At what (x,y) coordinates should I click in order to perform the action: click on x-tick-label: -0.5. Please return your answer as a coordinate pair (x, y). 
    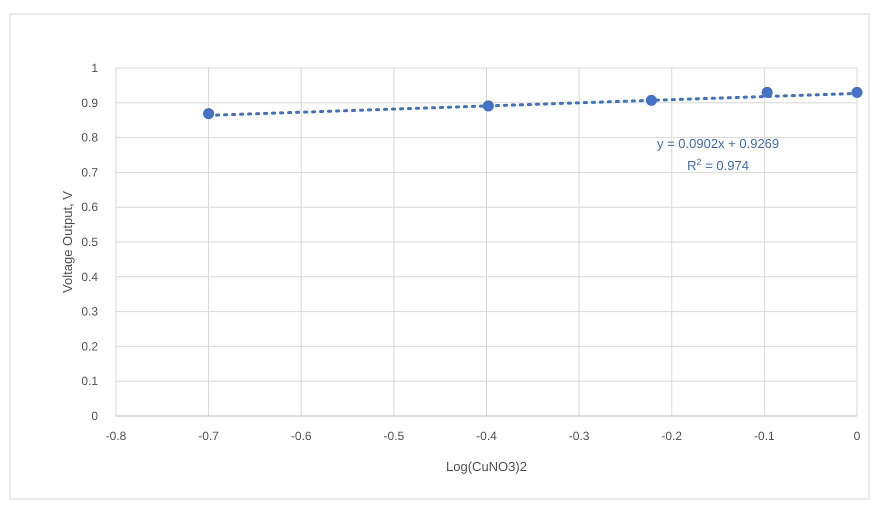
    Looking at the image, I should click on (394, 436).